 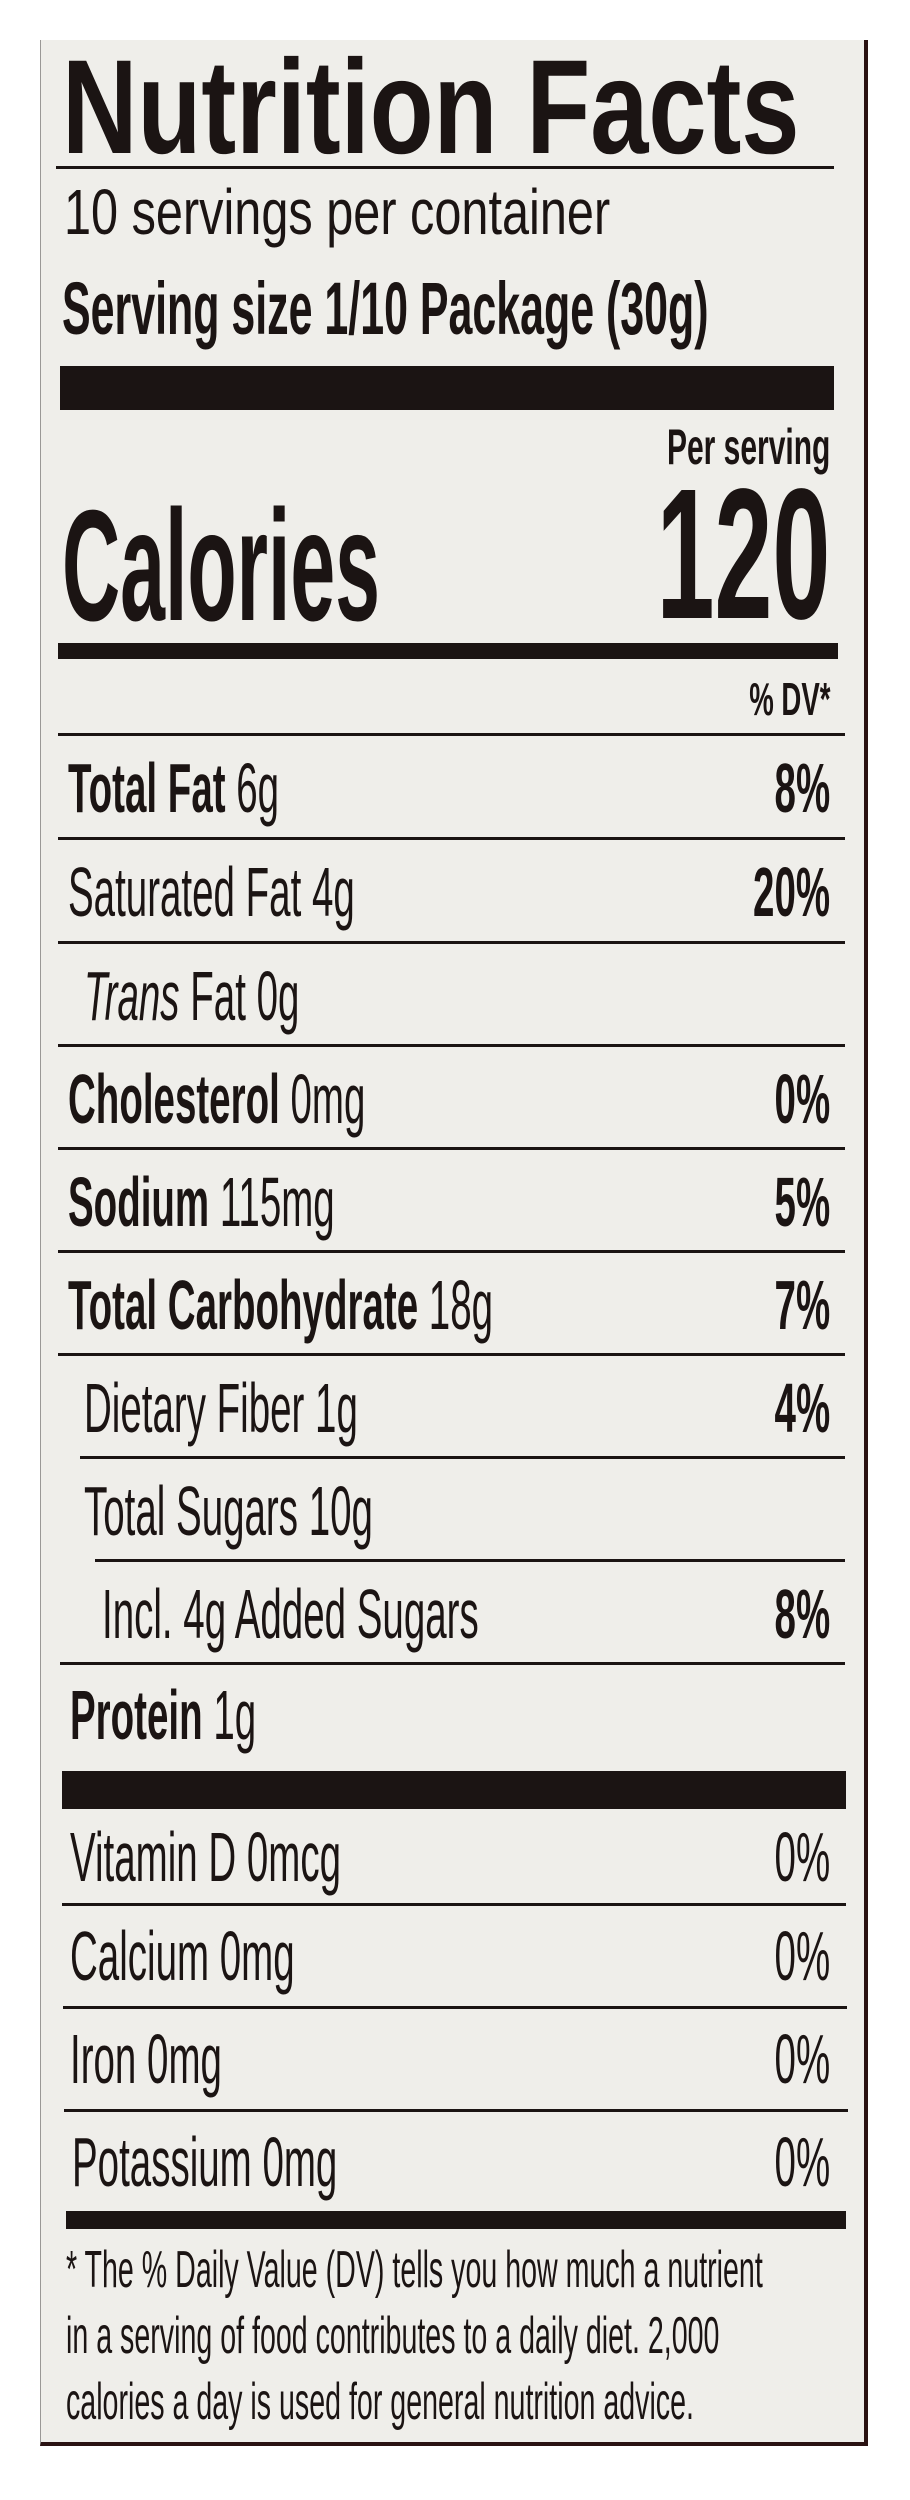 What do you see at coordinates (333, 891) in the screenshot?
I see `nutrient-amount: 4g` at bounding box center [333, 891].